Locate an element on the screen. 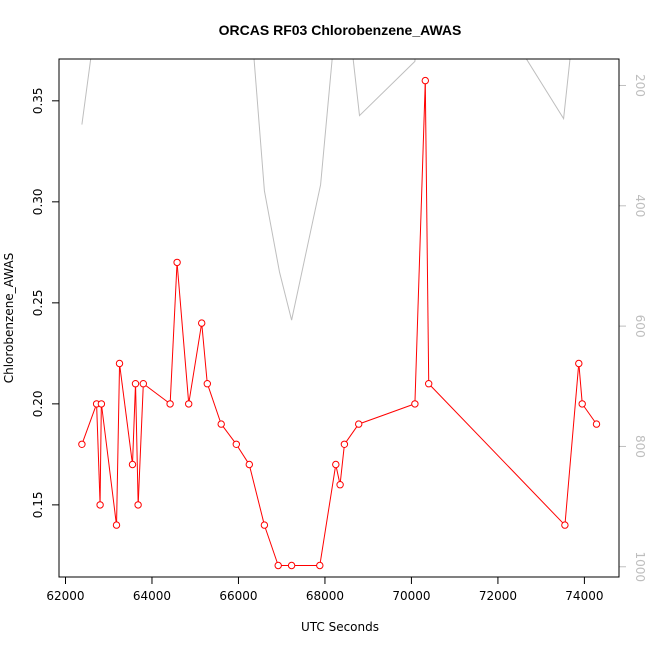 The image size is (650, 650). secondary-tick-label: 200 is located at coordinates (640, 85).